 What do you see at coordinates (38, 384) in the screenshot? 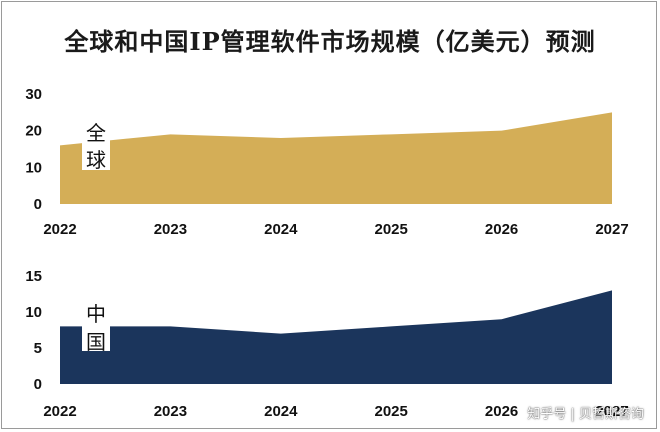
I see `y-tick-label-1-0: 0` at bounding box center [38, 384].